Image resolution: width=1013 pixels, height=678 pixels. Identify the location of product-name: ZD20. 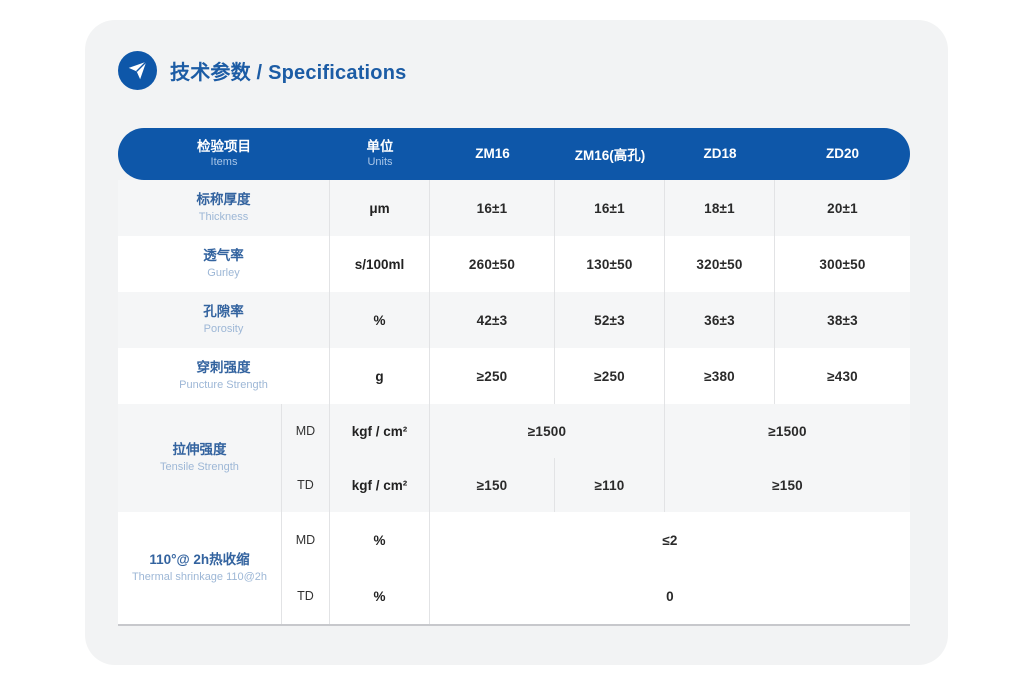
(842, 153).